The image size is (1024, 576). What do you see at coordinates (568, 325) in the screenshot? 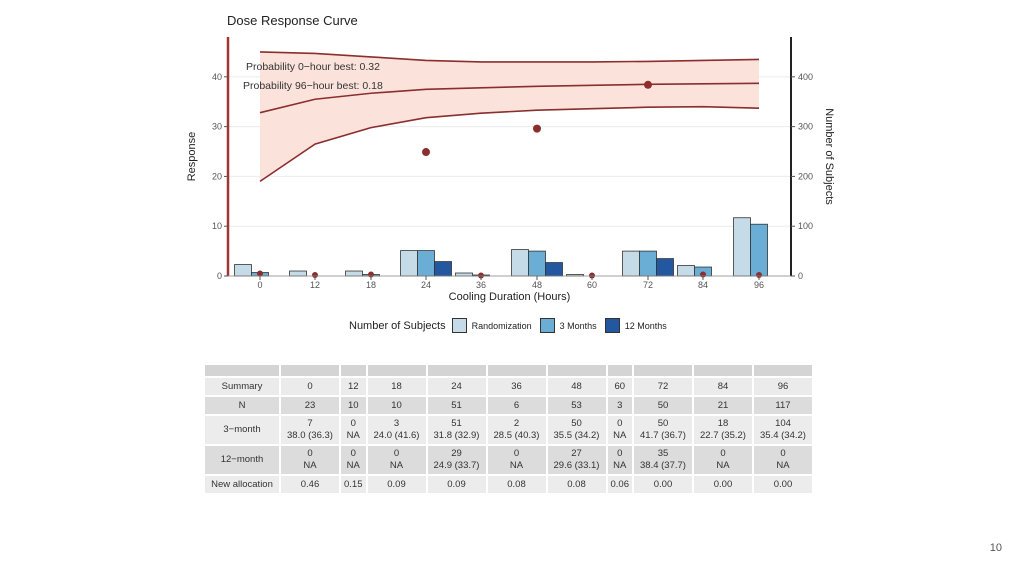
I see `legend-item-3-months: 3 Months` at bounding box center [568, 325].